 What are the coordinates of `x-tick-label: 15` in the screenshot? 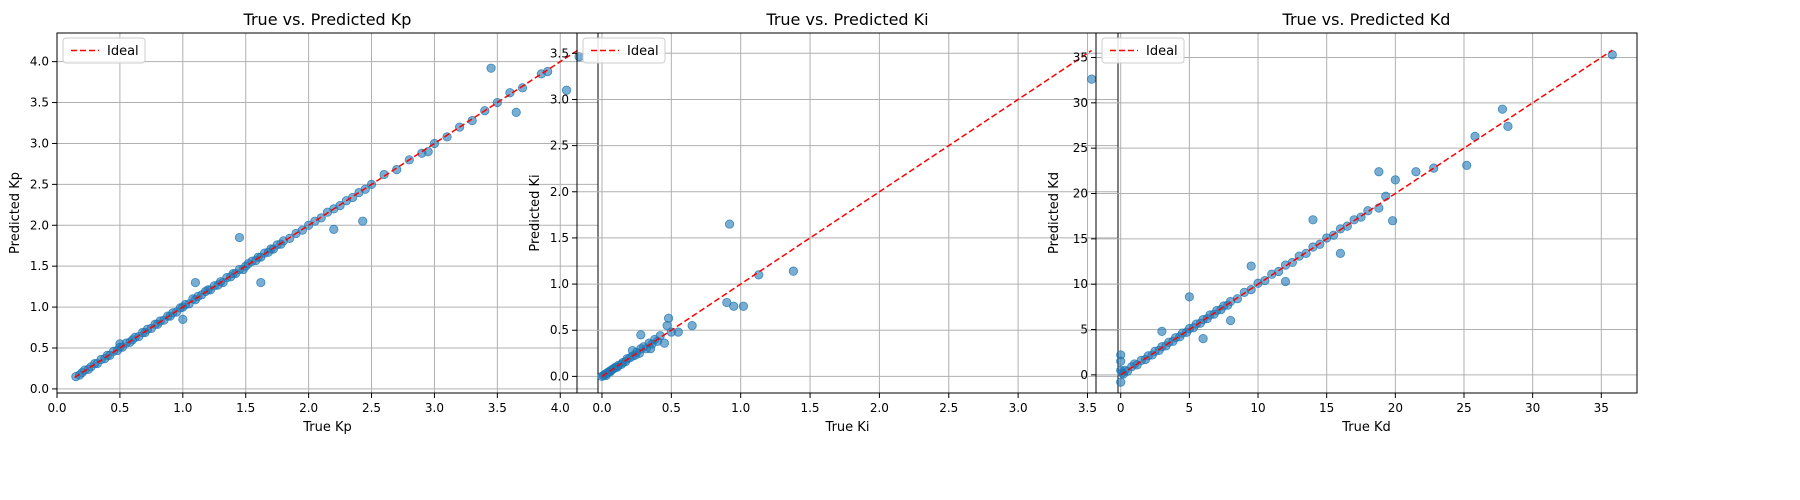 It's located at (1326, 408).